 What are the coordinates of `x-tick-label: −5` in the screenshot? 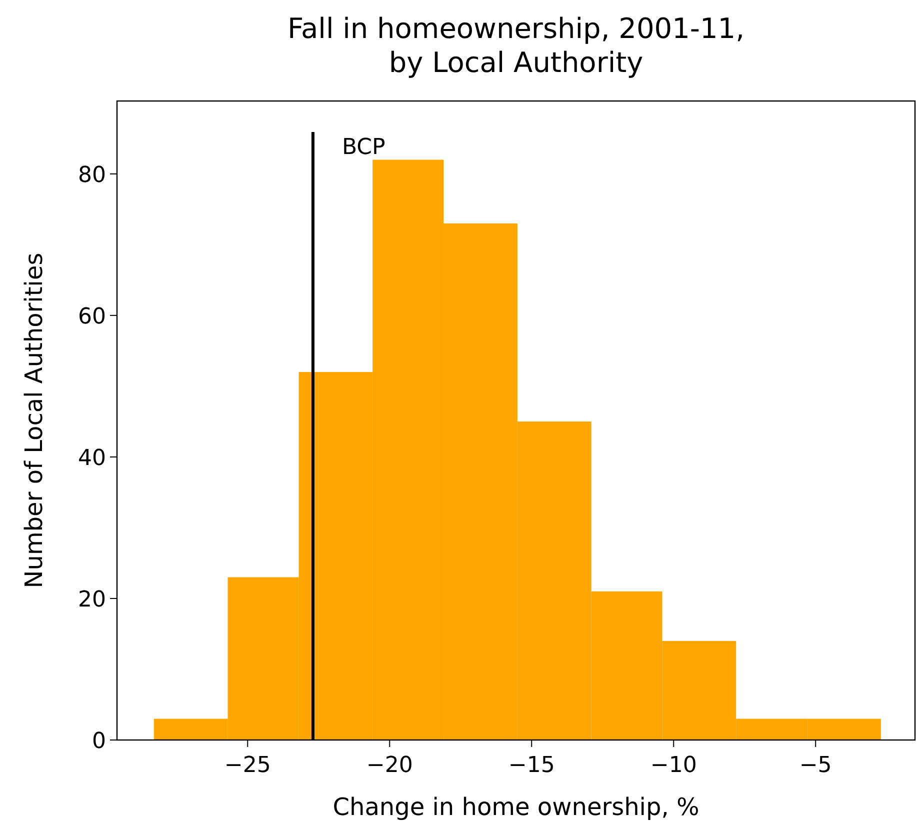 It's located at (815, 765).